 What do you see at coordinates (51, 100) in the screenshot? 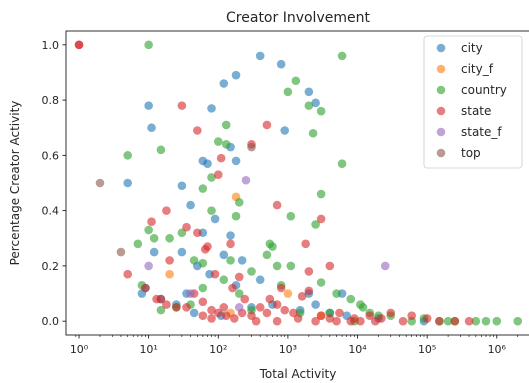
I see `y-tick-label-4: 0.8` at bounding box center [51, 100].